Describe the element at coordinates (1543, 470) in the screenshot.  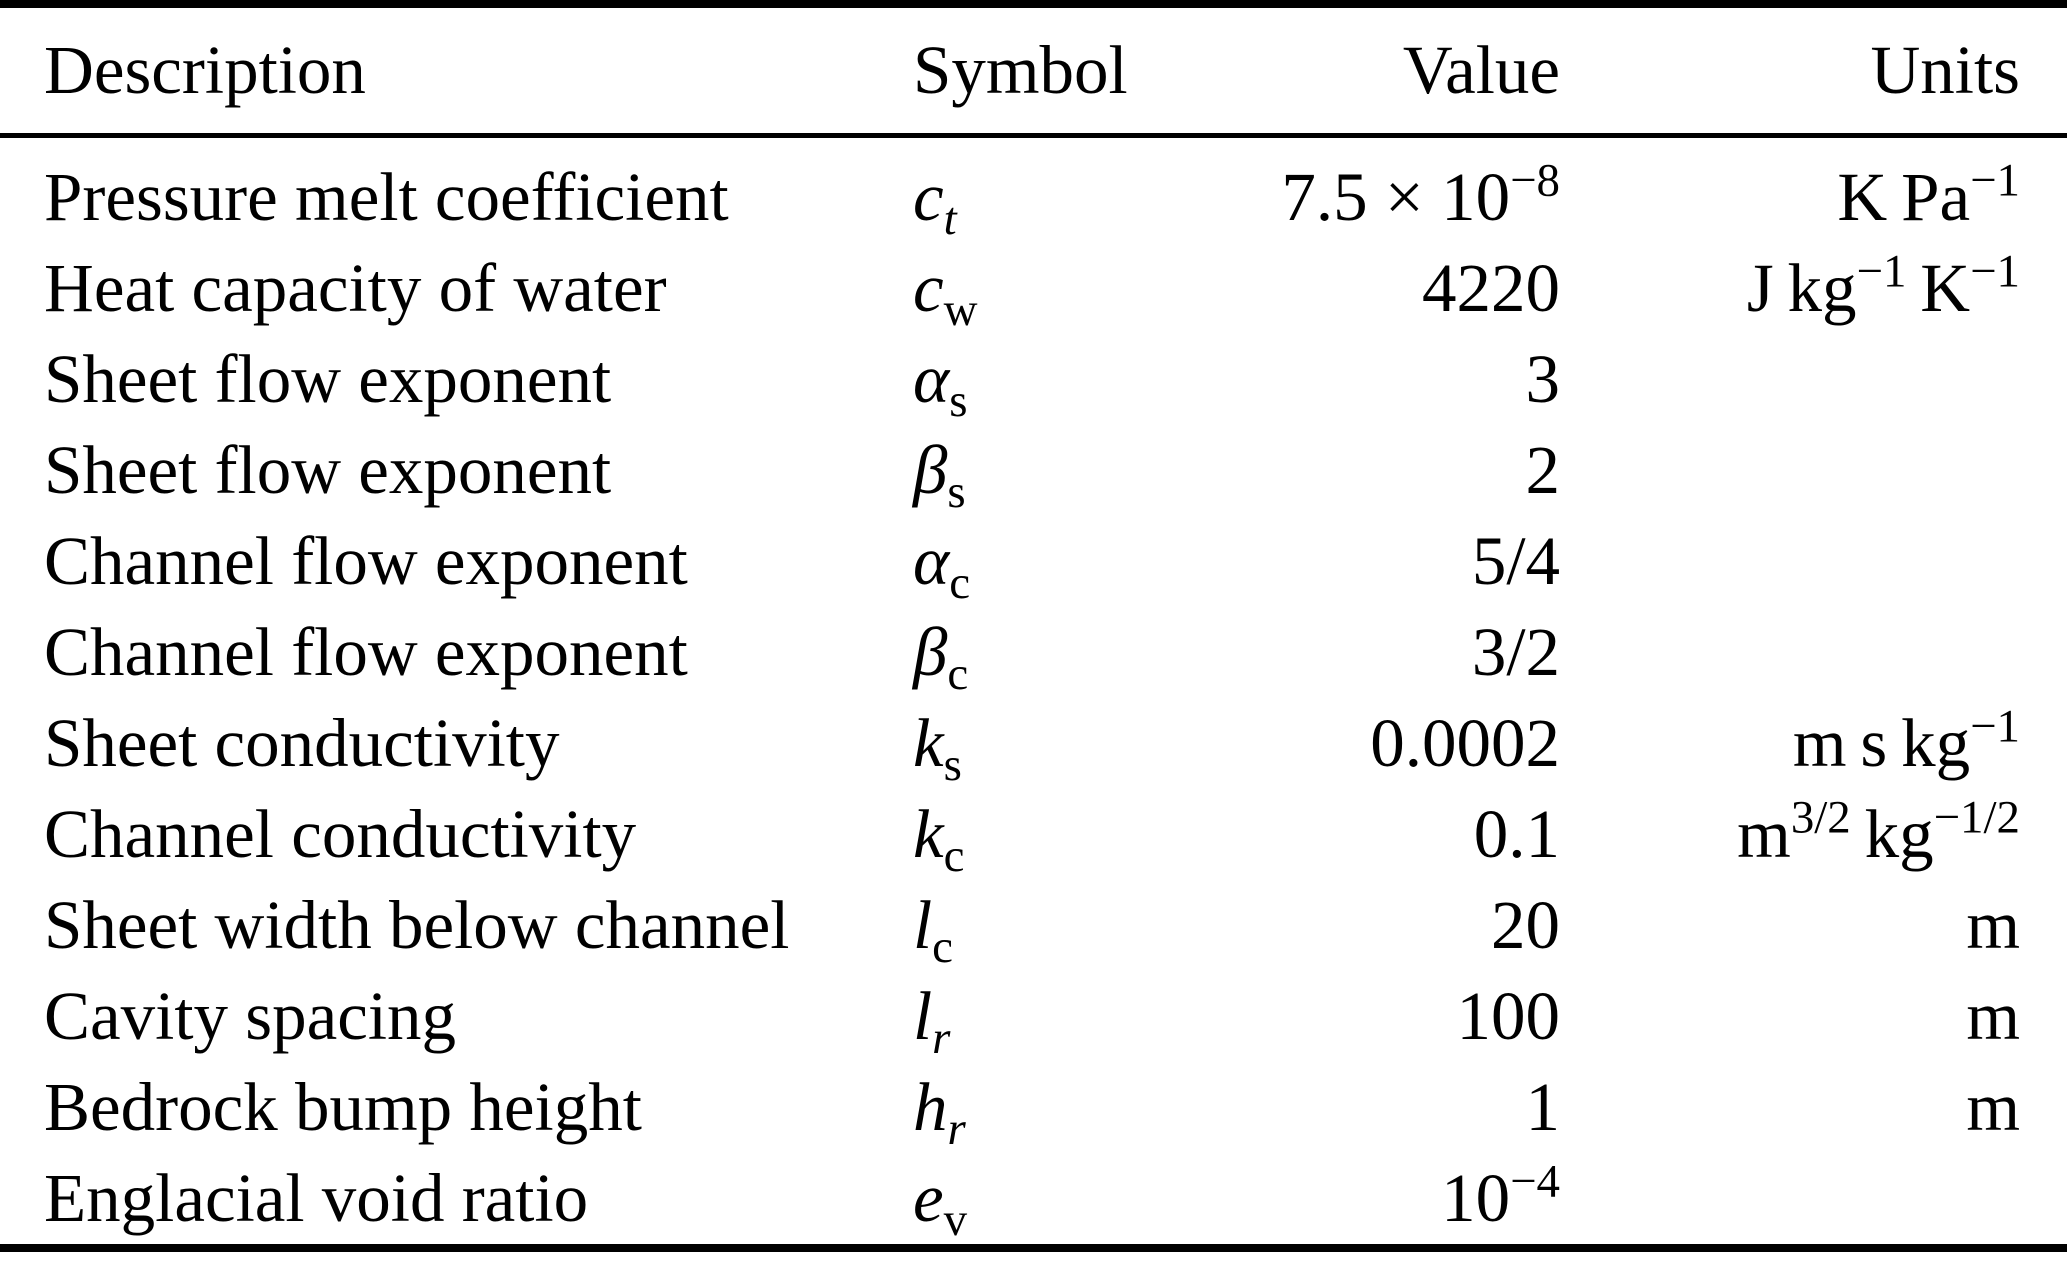
I see `math-part: 2` at that location.